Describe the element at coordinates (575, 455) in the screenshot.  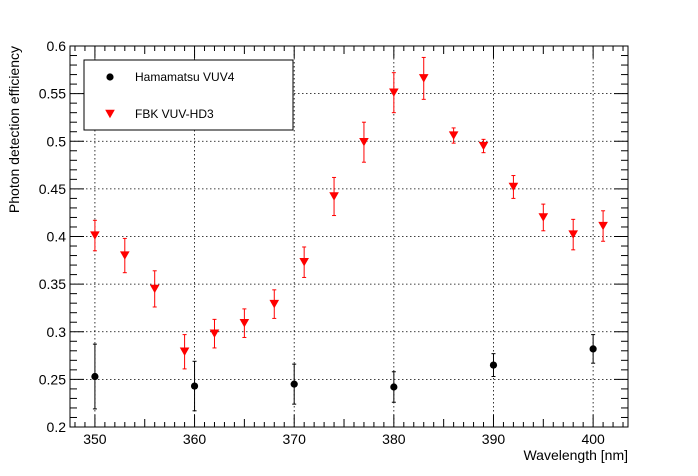
I see `x-axis-label: Wavelength [nm]` at that location.